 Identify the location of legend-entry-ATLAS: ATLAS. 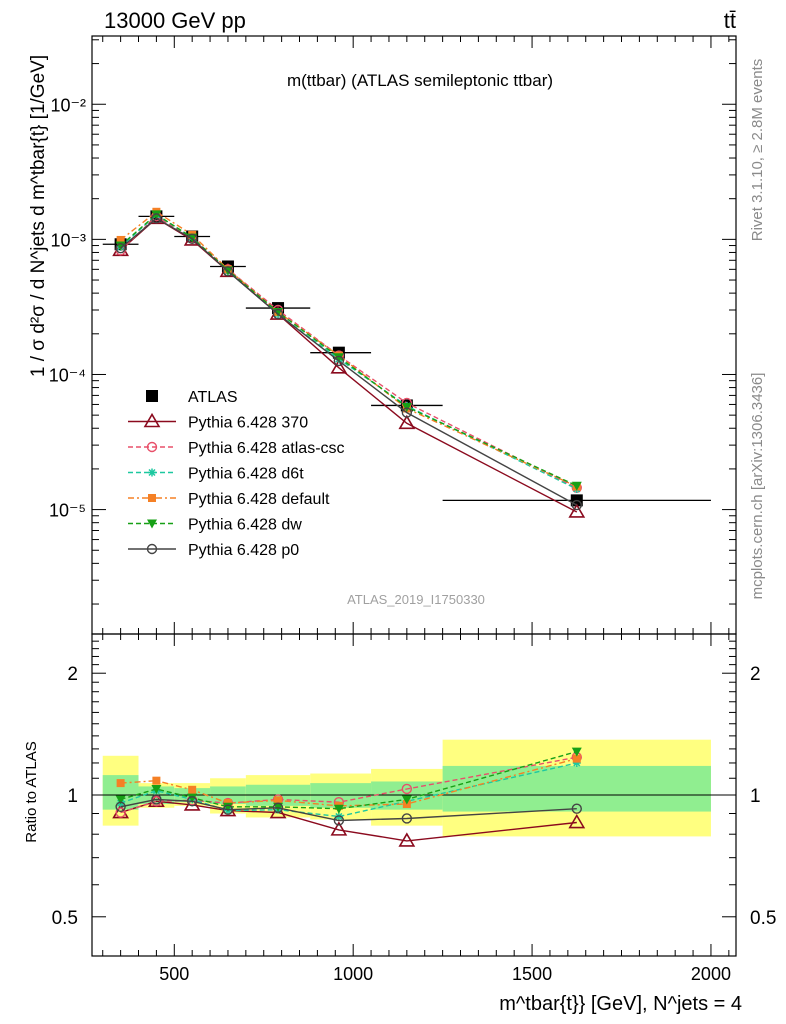
(192, 397).